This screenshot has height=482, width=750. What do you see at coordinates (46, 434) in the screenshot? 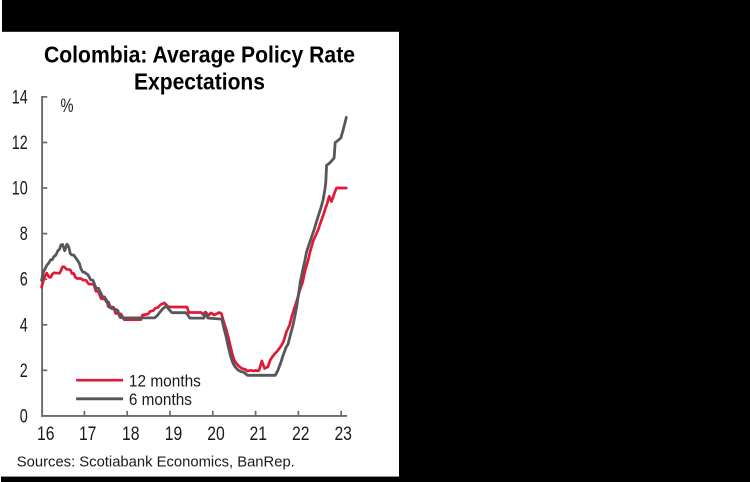
I see `svg-text: 16` at bounding box center [46, 434].